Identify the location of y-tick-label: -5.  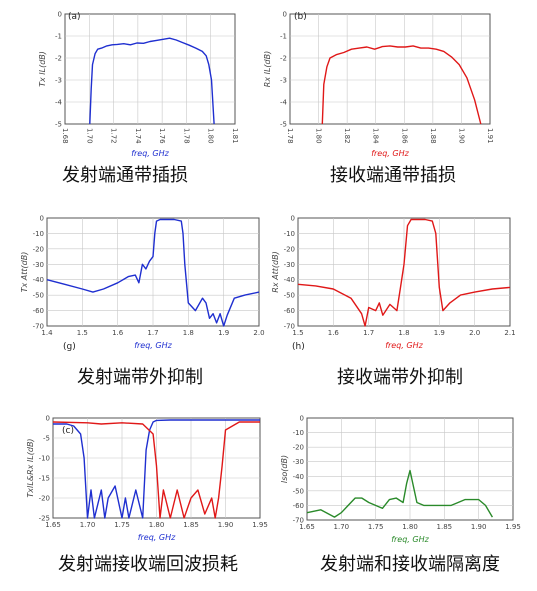
(46, 439).